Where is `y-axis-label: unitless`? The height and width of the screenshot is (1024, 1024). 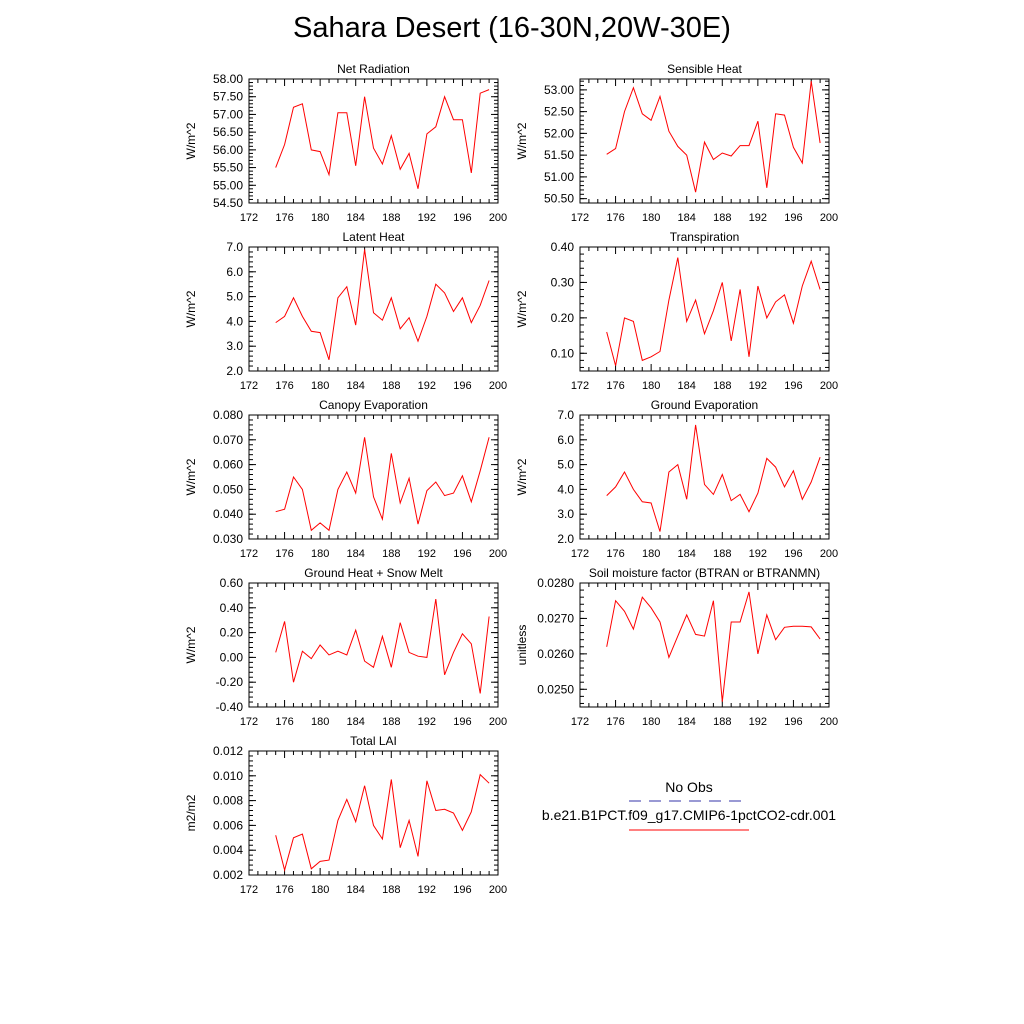
y-axis-label: unitless is located at coordinates (522, 645).